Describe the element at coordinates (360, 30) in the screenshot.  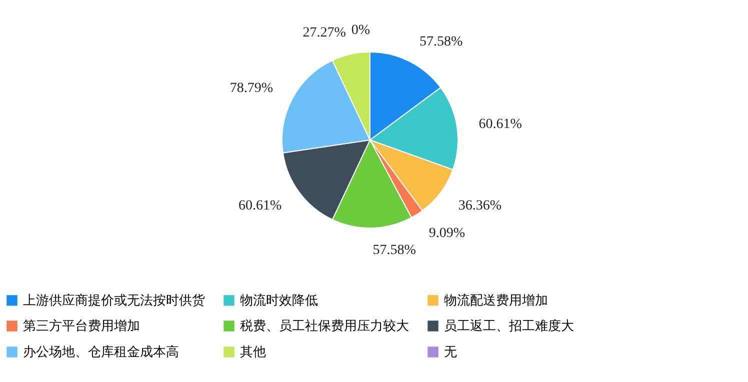
I see `text: 0%` at that location.